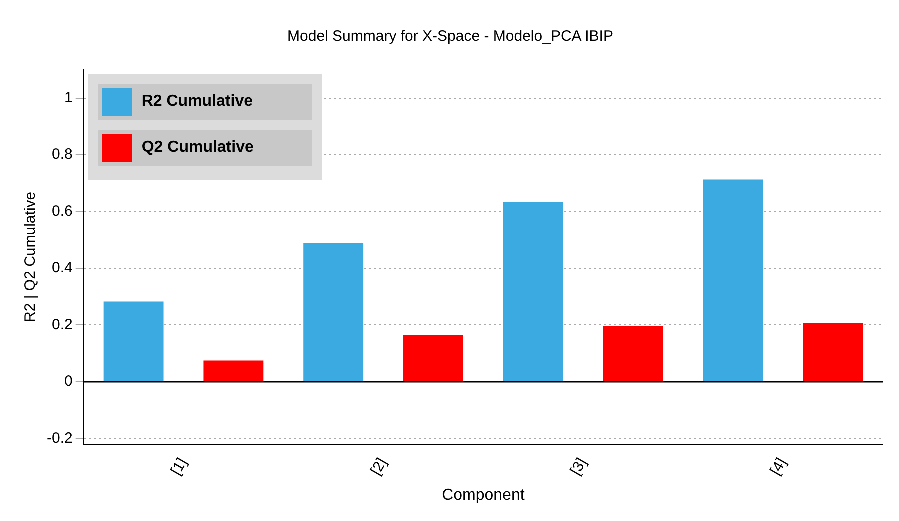 This screenshot has height=521, width=899. Describe the element at coordinates (179, 466) in the screenshot. I see `x-tick-label: [1]` at that location.